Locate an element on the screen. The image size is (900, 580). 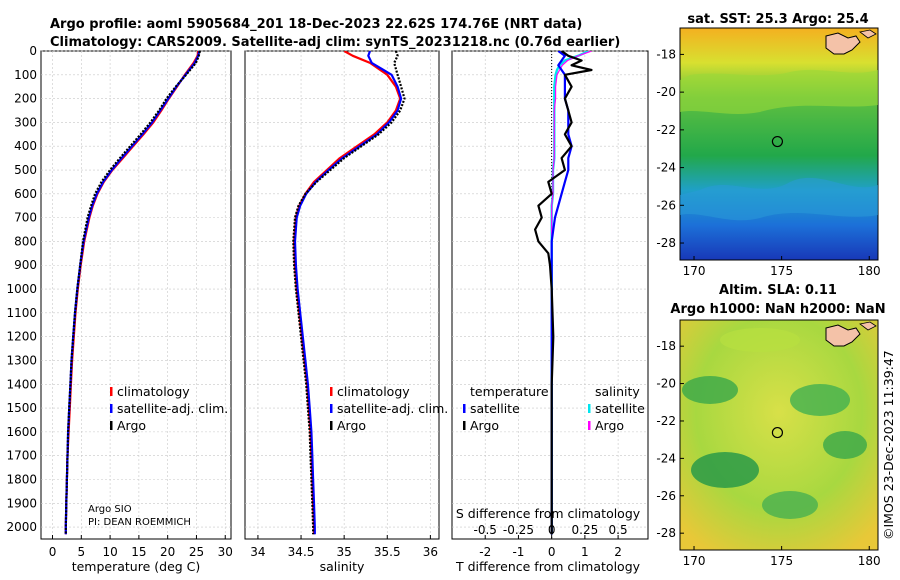
difference-series is located at coordinates (563, 295).